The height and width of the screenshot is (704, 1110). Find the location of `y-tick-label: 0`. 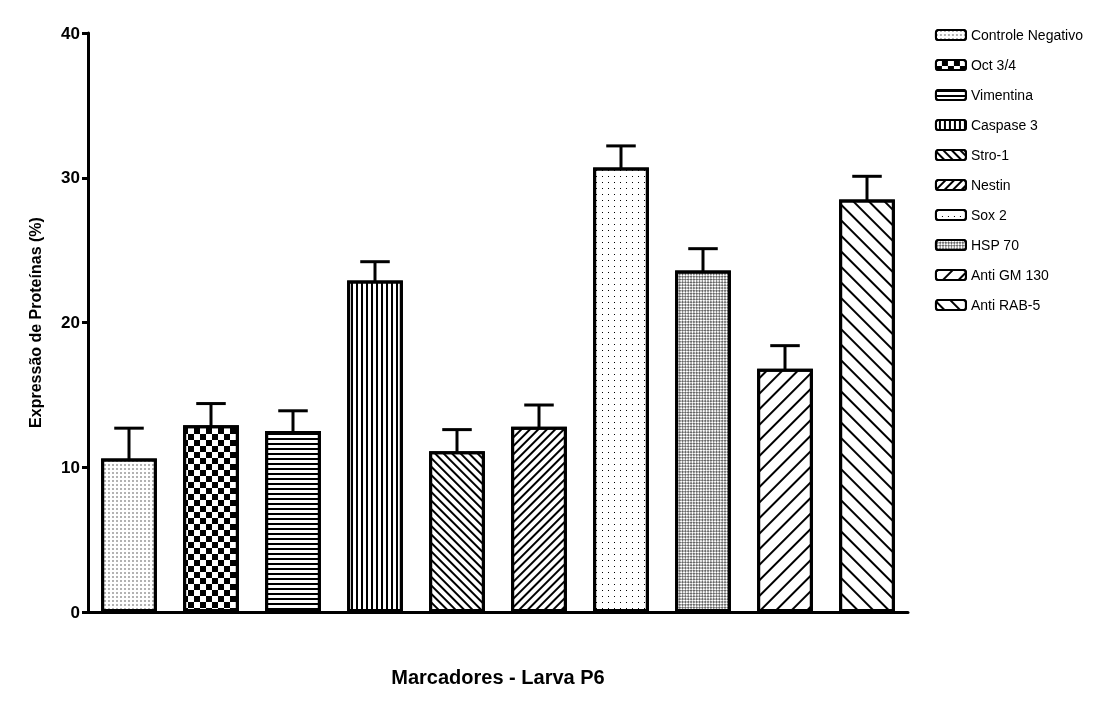

y-tick-label: 0 is located at coordinates (75, 612).